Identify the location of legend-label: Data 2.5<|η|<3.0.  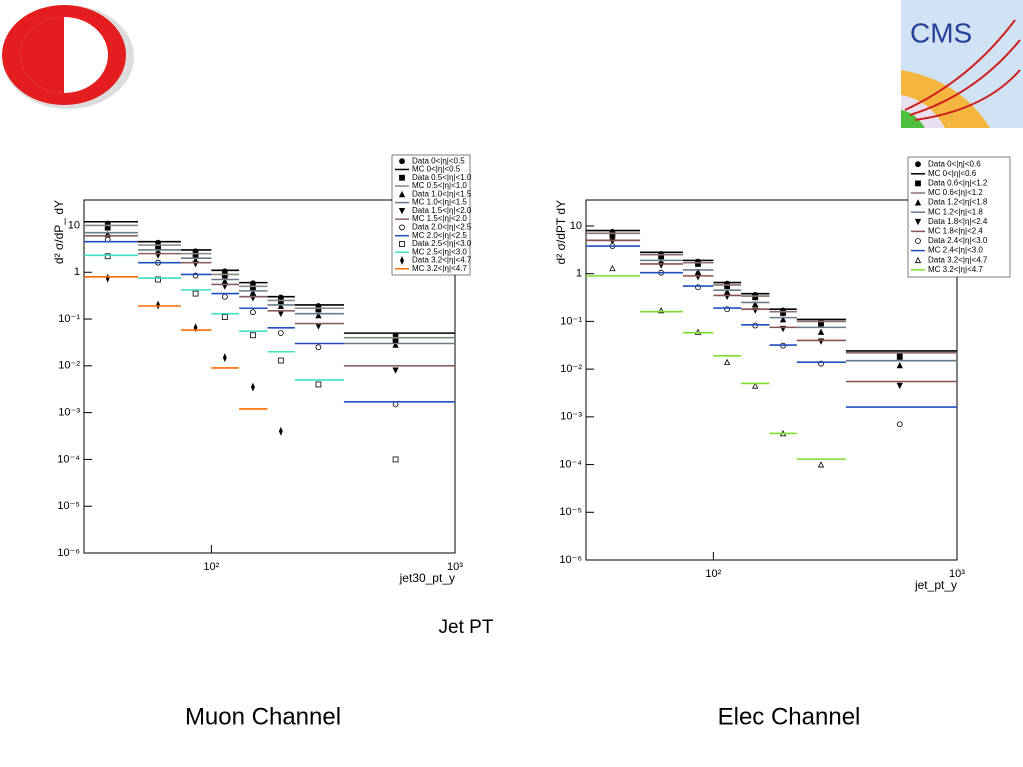
(442, 243).